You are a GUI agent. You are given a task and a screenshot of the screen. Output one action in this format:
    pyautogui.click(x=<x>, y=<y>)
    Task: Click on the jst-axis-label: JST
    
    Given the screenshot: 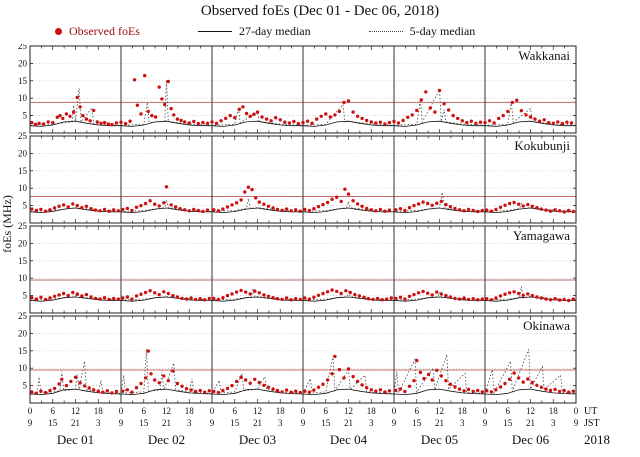 What is the action you would take?
    pyautogui.click(x=592, y=423)
    